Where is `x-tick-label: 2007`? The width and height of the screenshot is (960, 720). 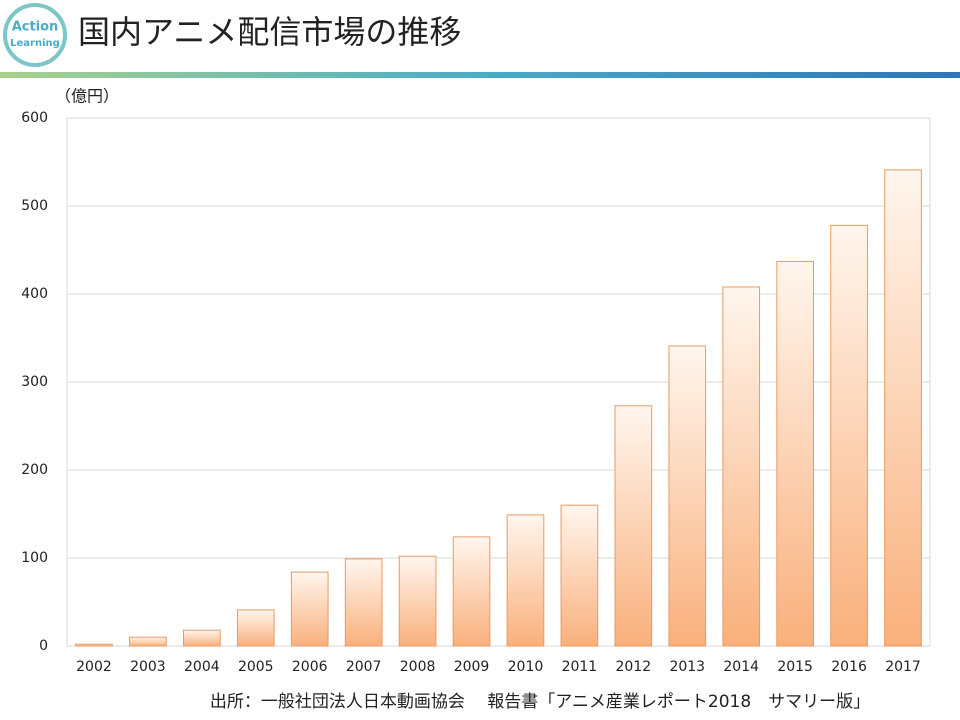
x-tick-label: 2007 is located at coordinates (364, 667).